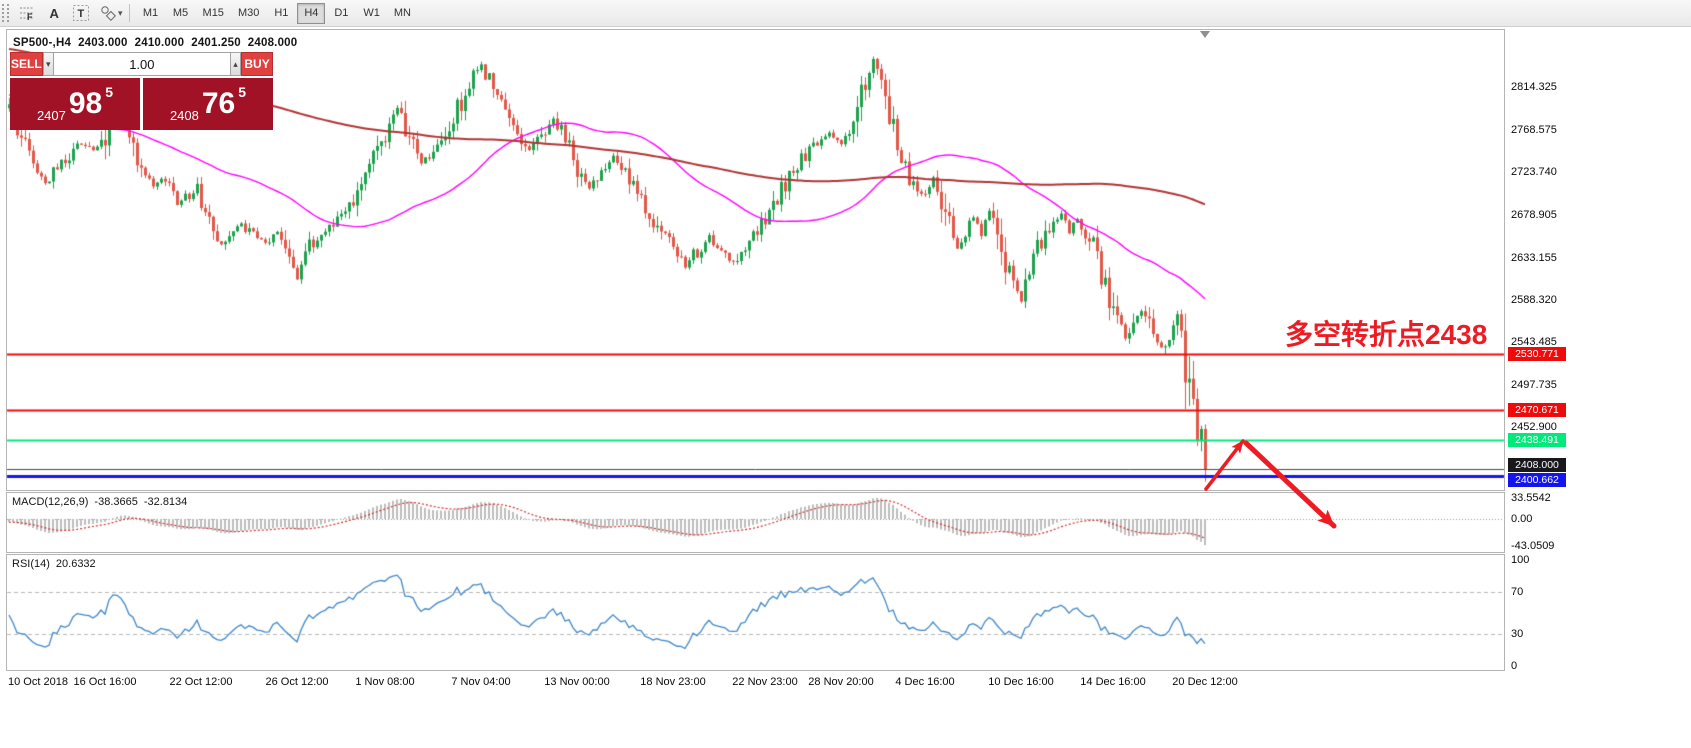  What do you see at coordinates (281, 13) in the screenshot?
I see `timeframe-button-h1: H1` at bounding box center [281, 13].